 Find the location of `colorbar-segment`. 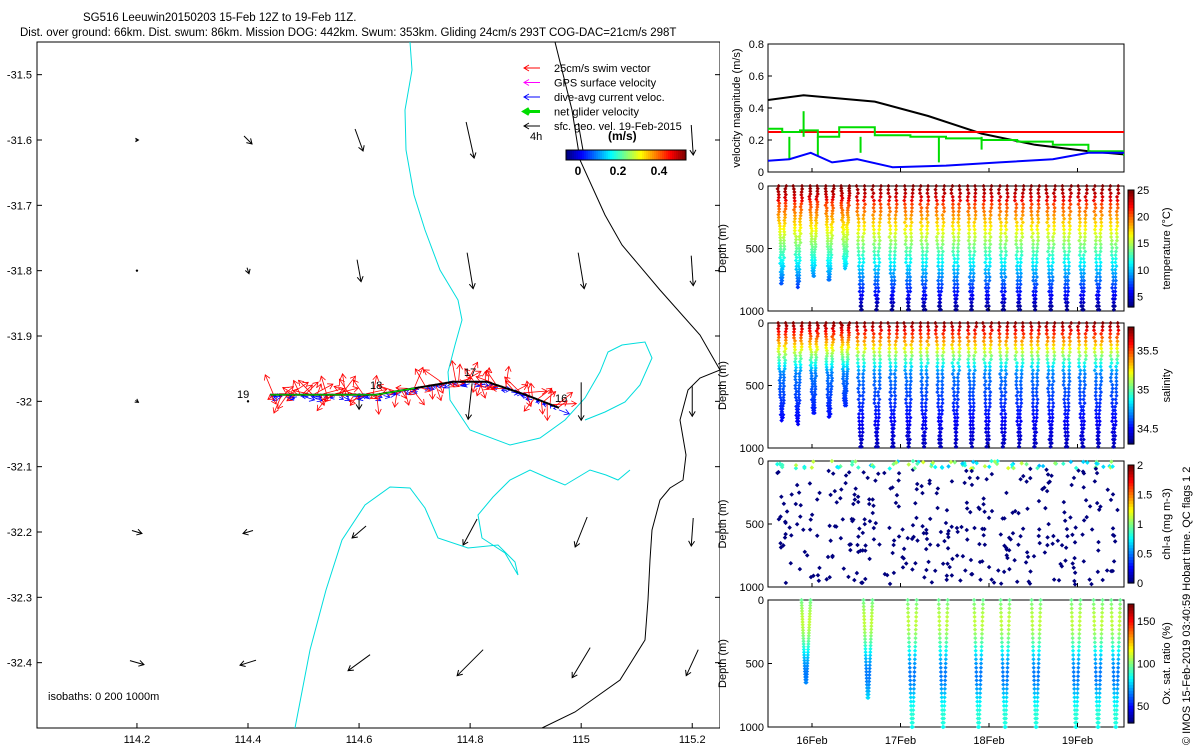

colorbar-segment is located at coordinates (625, 155).